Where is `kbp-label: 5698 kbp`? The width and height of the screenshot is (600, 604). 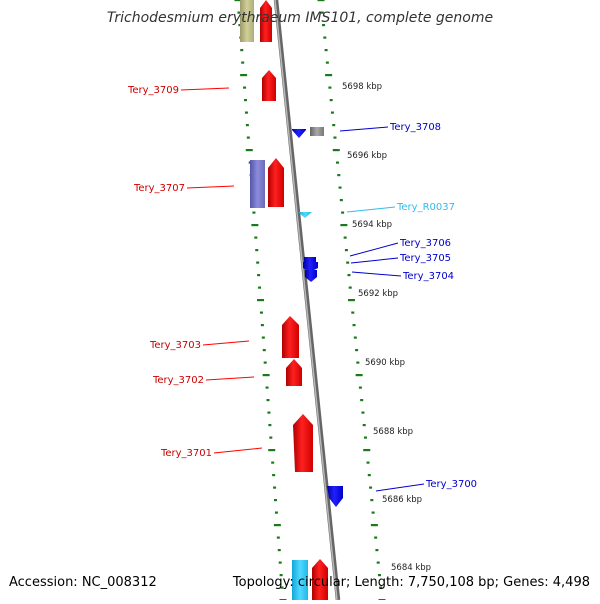 kbp-label: 5698 kbp is located at coordinates (362, 87).